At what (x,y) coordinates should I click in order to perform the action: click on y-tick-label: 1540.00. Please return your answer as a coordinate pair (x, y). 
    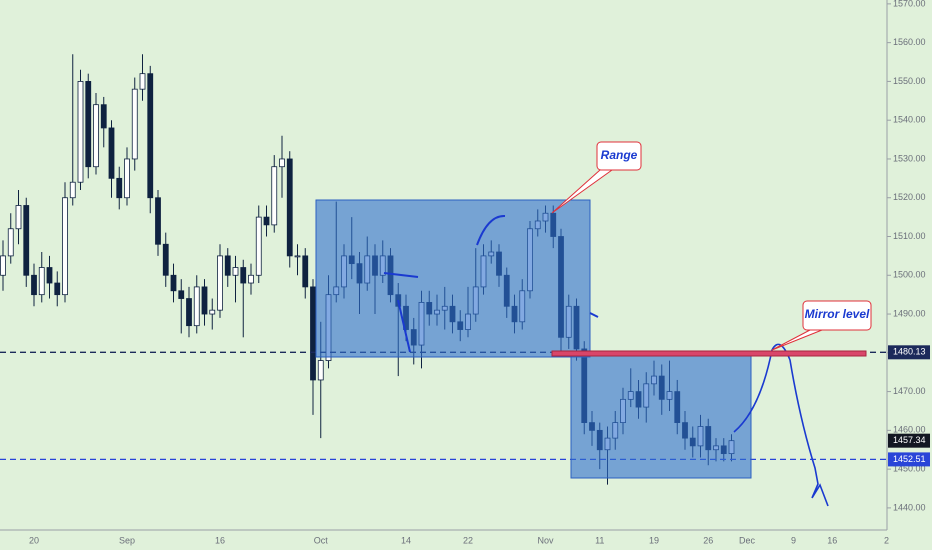
    Looking at the image, I should click on (909, 120).